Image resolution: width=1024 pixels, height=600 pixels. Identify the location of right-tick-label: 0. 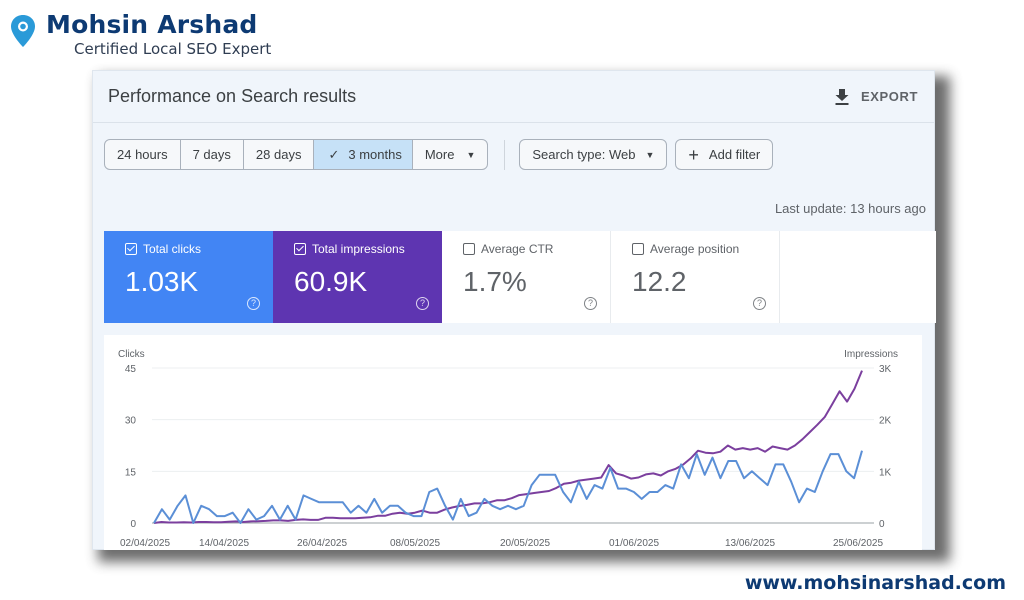
(882, 524).